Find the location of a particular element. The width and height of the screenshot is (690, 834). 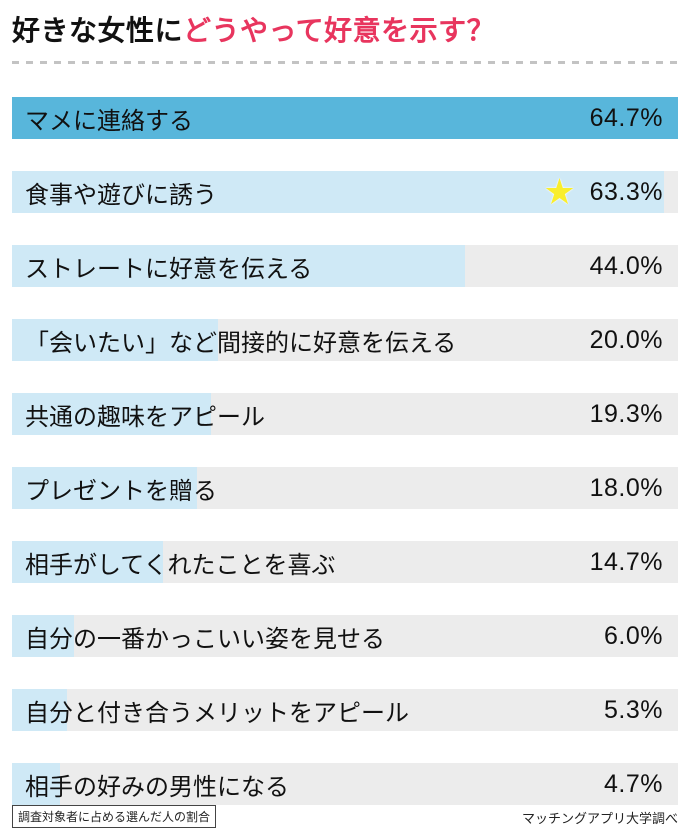

bar-label: ストレートに好意を伝える is located at coordinates (169, 269).